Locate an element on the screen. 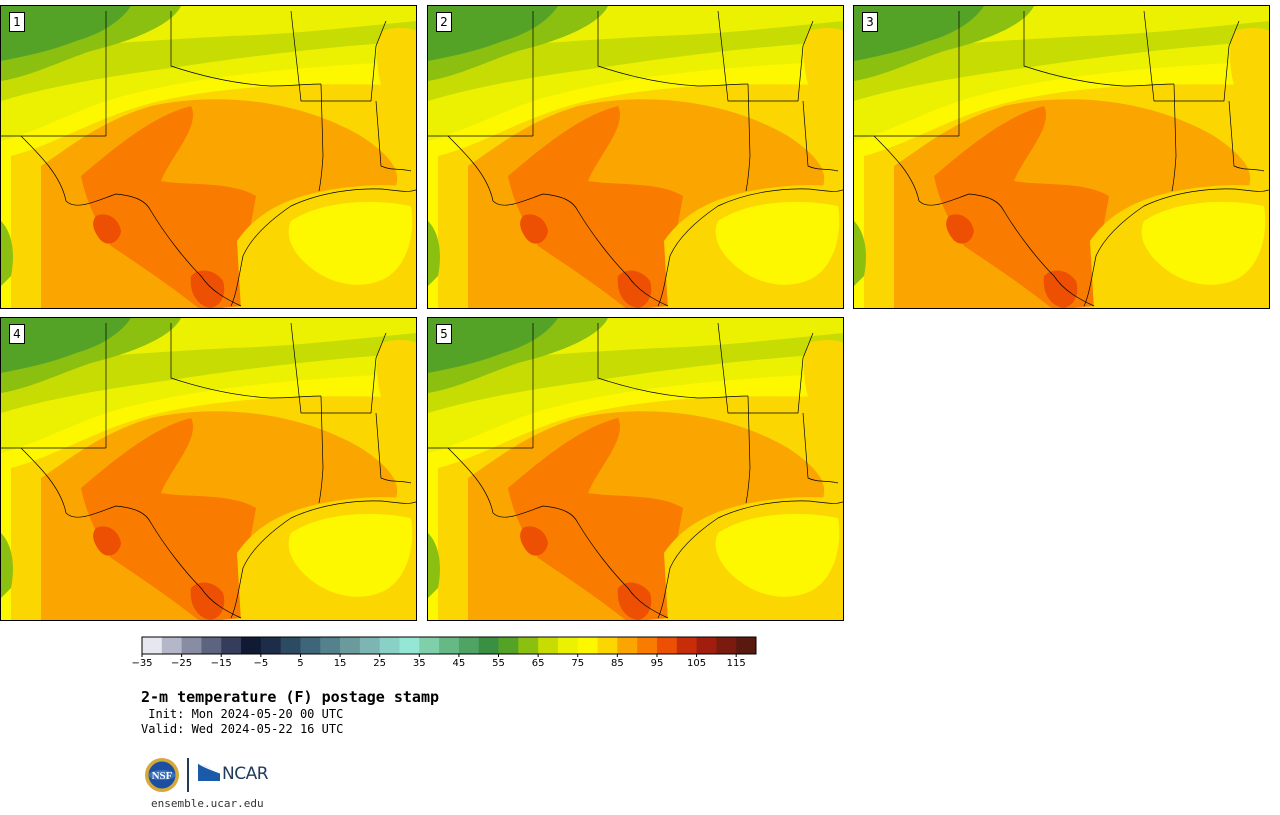  ensemble-member-map: 4 is located at coordinates (208, 469).